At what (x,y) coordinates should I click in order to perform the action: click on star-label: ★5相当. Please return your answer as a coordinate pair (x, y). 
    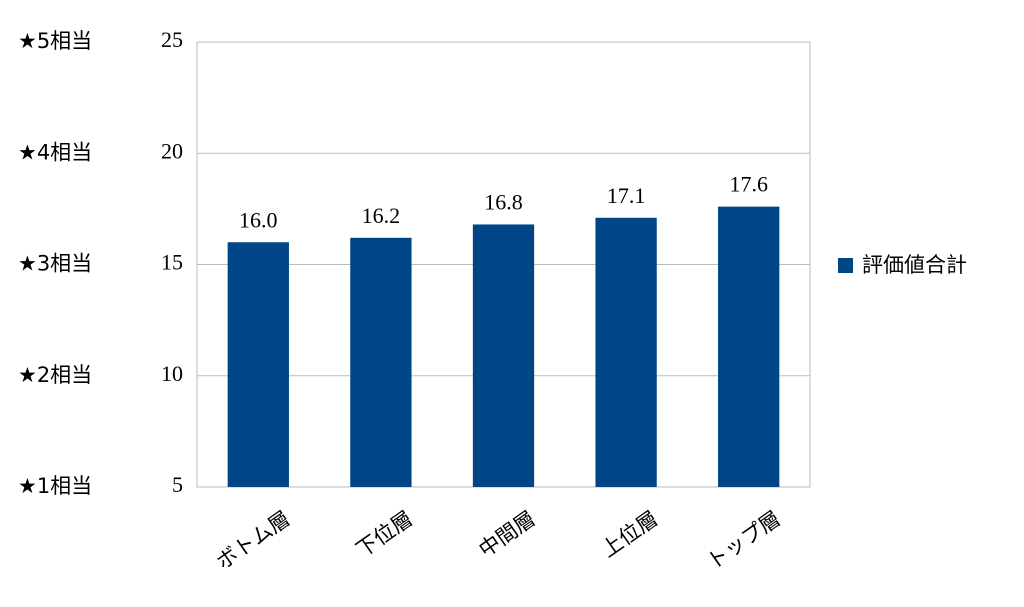
    Looking at the image, I should click on (55, 41).